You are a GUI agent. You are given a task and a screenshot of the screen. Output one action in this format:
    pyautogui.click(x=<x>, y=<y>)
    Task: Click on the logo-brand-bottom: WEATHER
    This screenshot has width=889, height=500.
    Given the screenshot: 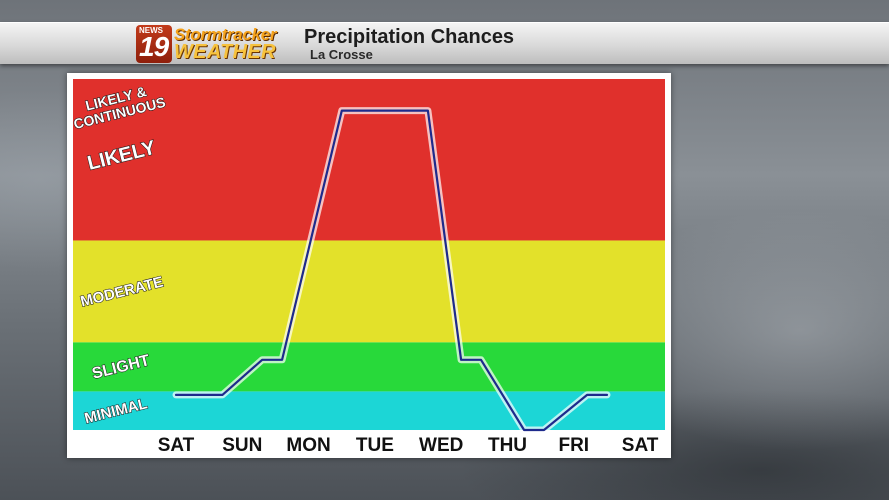 What is the action you would take?
    pyautogui.click(x=225, y=52)
    